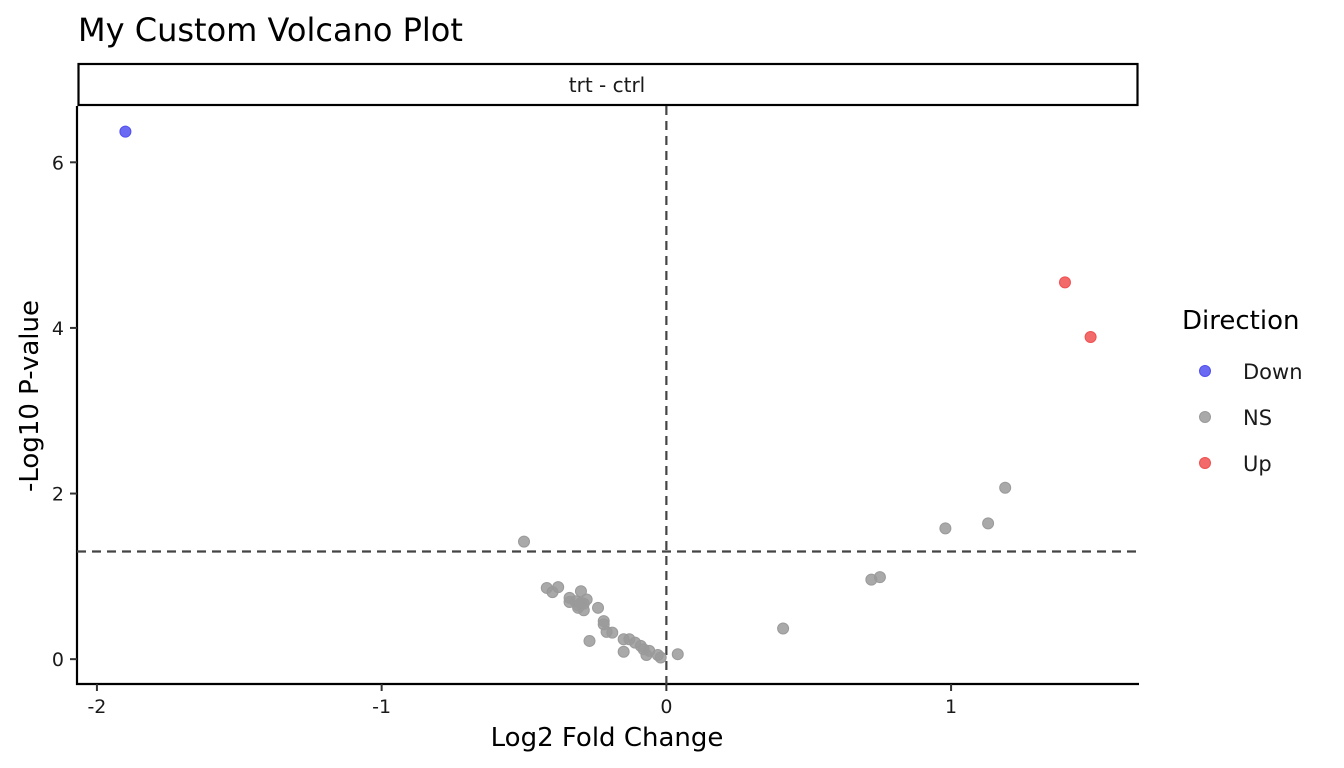 This screenshot has height=768, width=1344. Describe the element at coordinates (270, 30) in the screenshot. I see `chart-title: My Custom Volcano Plot` at that location.